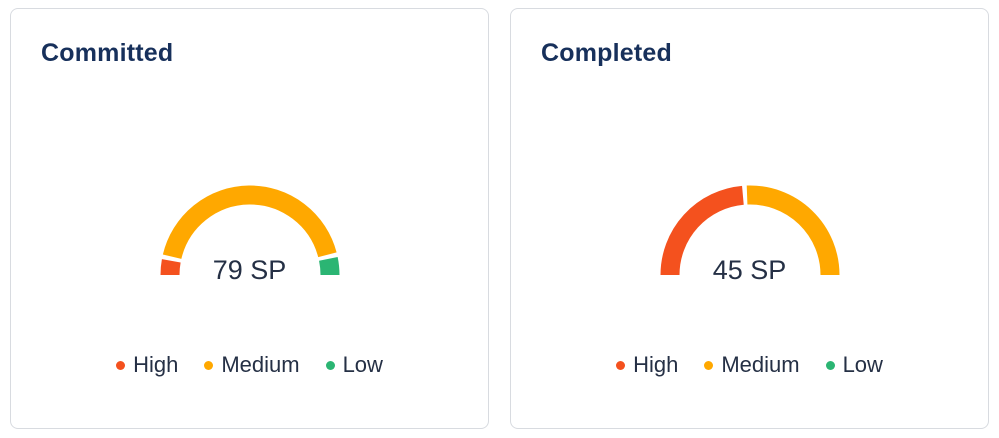 The image size is (999, 438). What do you see at coordinates (606, 53) in the screenshot?
I see `completed-card-title: Completed` at bounding box center [606, 53].